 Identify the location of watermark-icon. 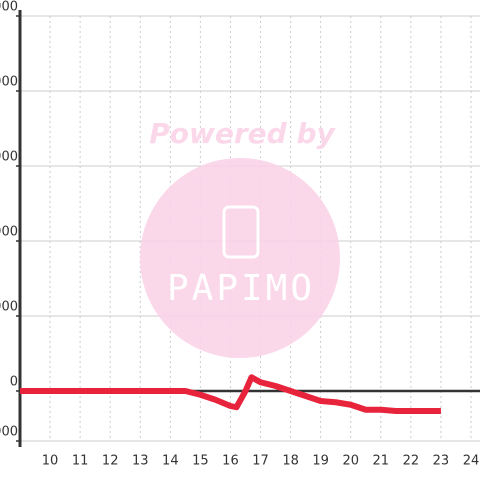
(241, 232).